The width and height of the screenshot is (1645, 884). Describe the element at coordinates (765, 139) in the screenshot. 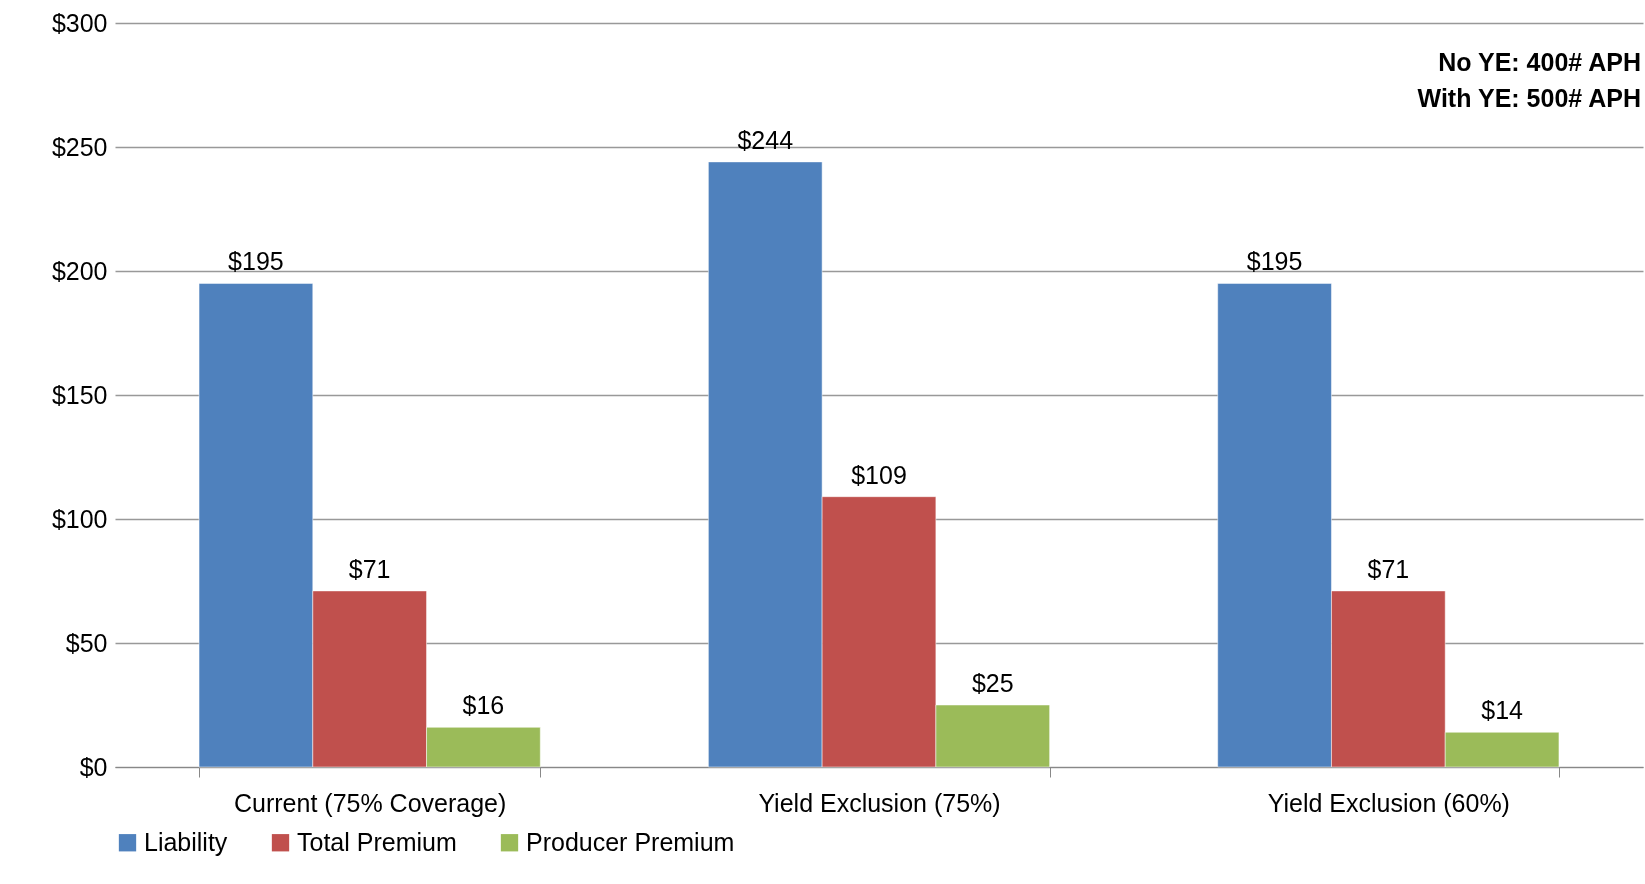

I see `data-label: $244` at that location.